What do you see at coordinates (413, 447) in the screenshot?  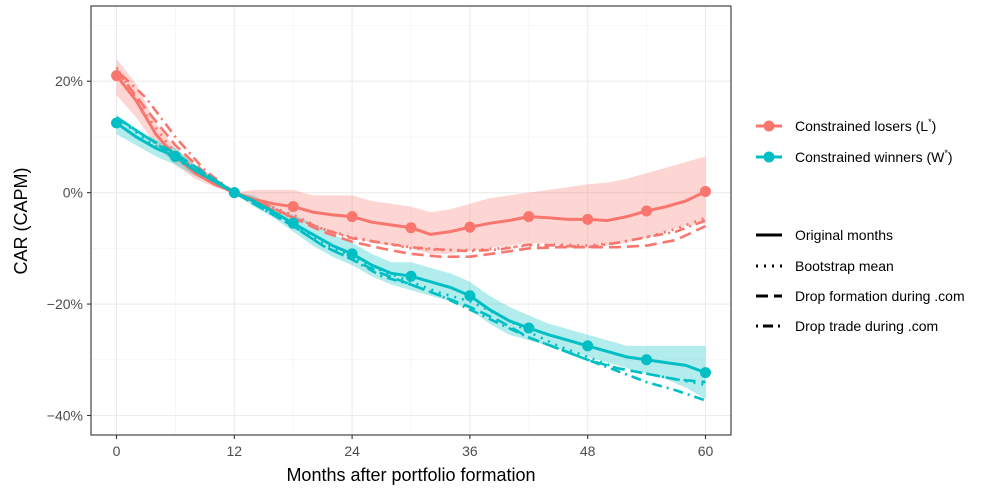 I see `x-axis-ticks: 0 12 24 36 48 60` at bounding box center [413, 447].